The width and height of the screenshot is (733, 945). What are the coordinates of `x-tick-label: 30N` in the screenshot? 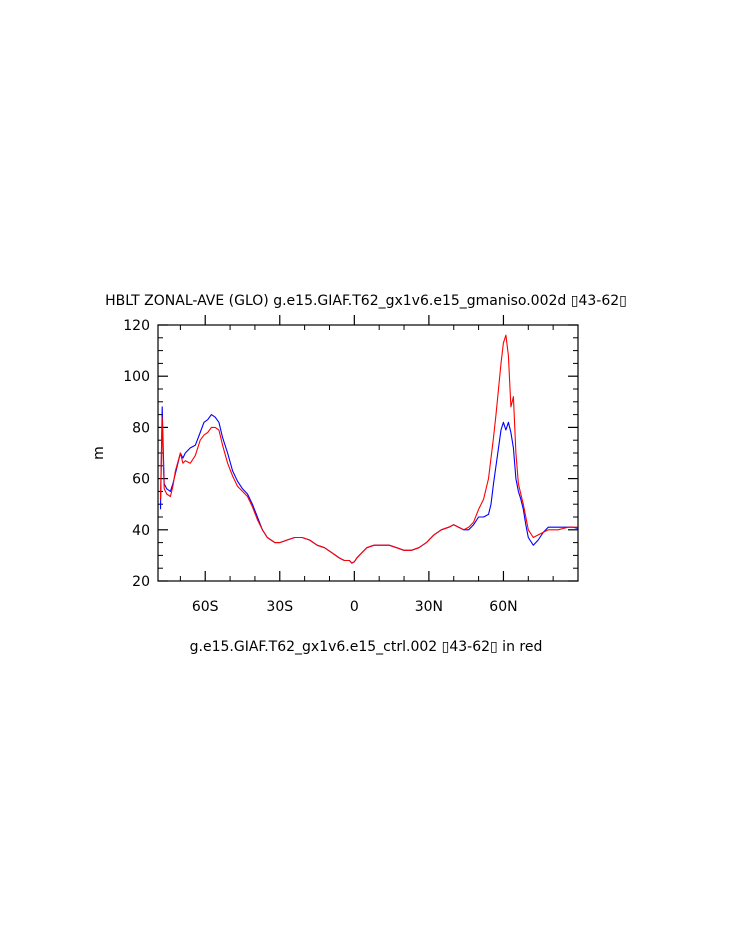 It's located at (429, 607).